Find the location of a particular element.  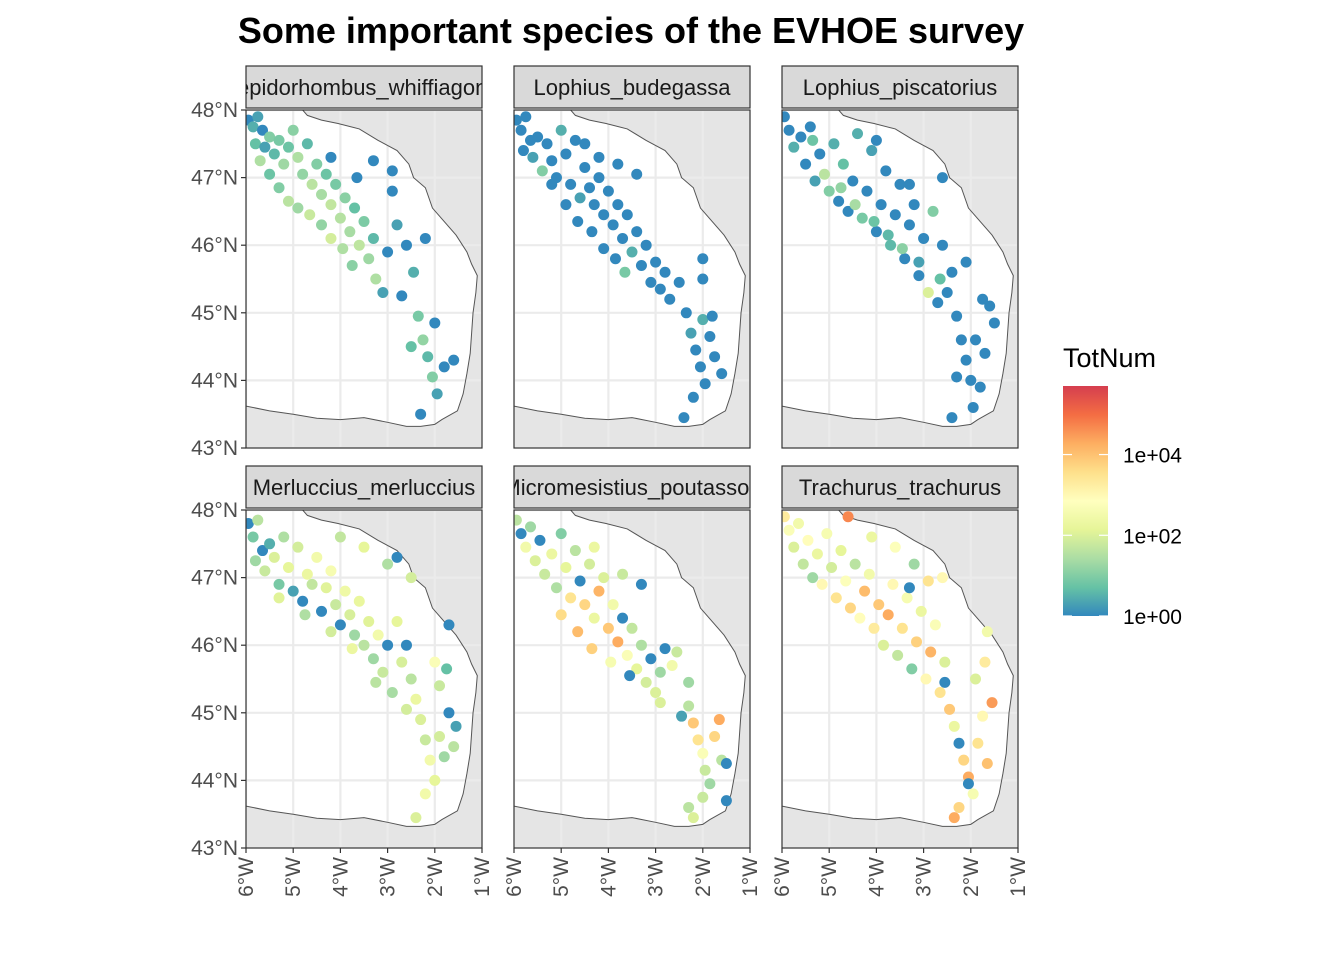

facet-lophius-piscatorius: Lophius_piscatorius is located at coordinates (900, 257).